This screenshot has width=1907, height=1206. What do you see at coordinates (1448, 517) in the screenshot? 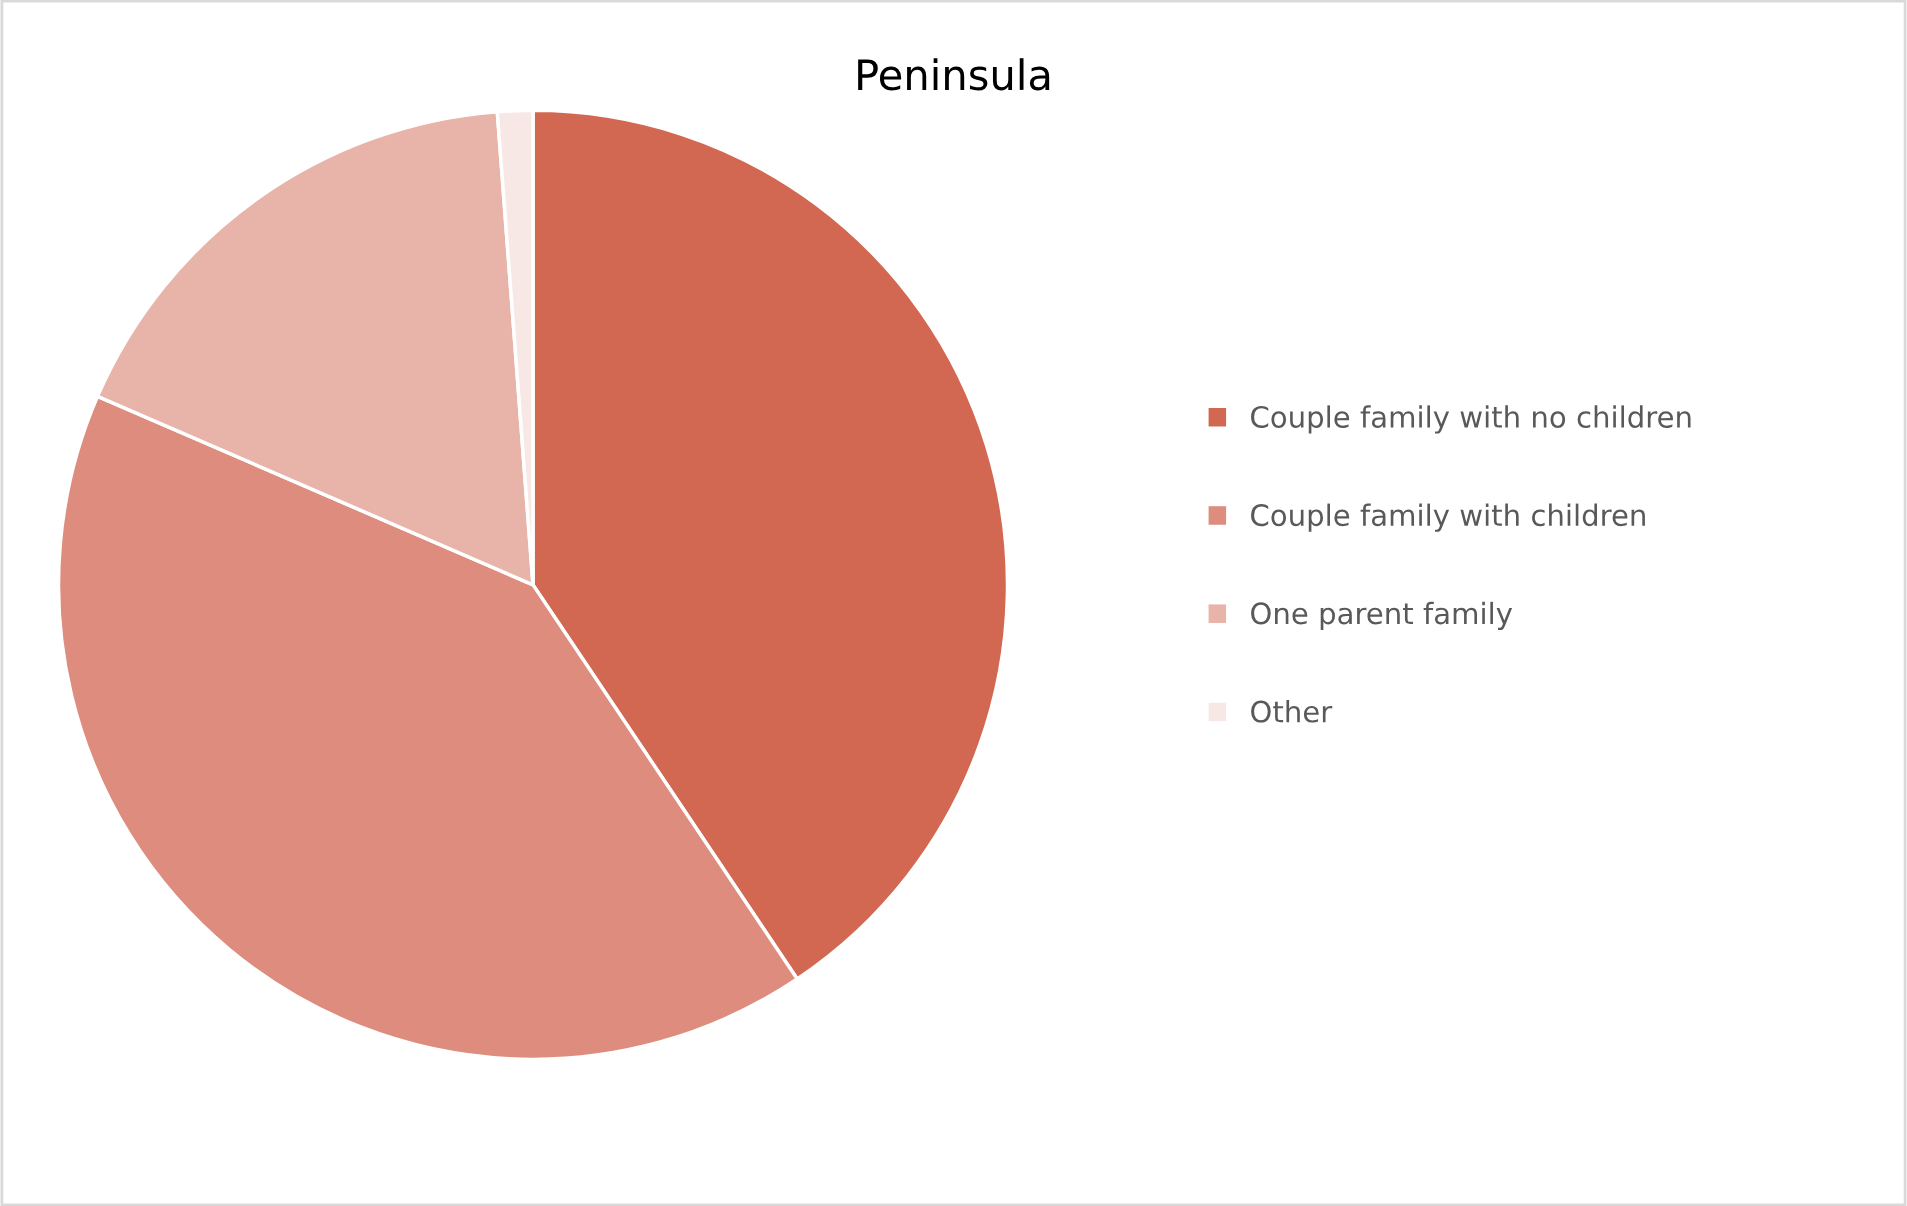
I see `legend-label: Couple family with children` at bounding box center [1448, 517].